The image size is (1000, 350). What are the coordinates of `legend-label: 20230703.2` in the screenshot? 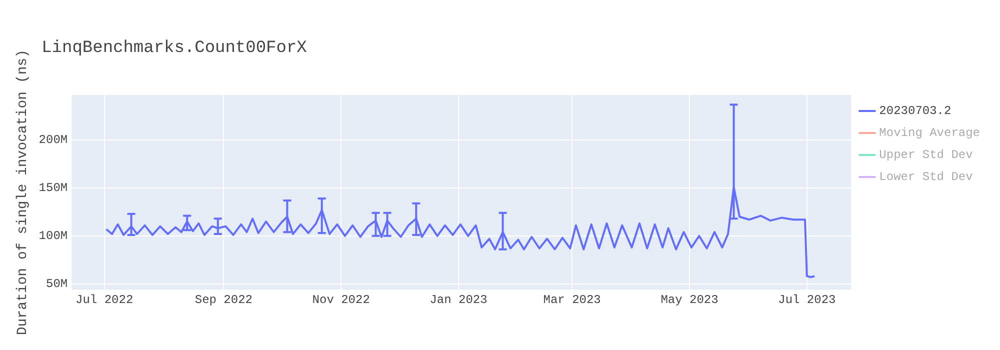 It's located at (915, 111).